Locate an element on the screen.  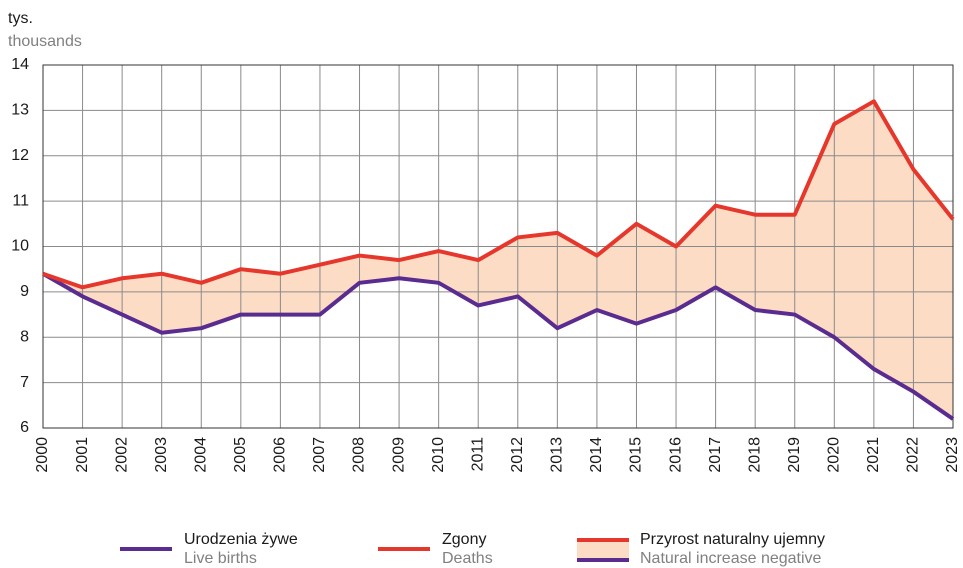
x-tick-label: 2015 is located at coordinates (636, 455).